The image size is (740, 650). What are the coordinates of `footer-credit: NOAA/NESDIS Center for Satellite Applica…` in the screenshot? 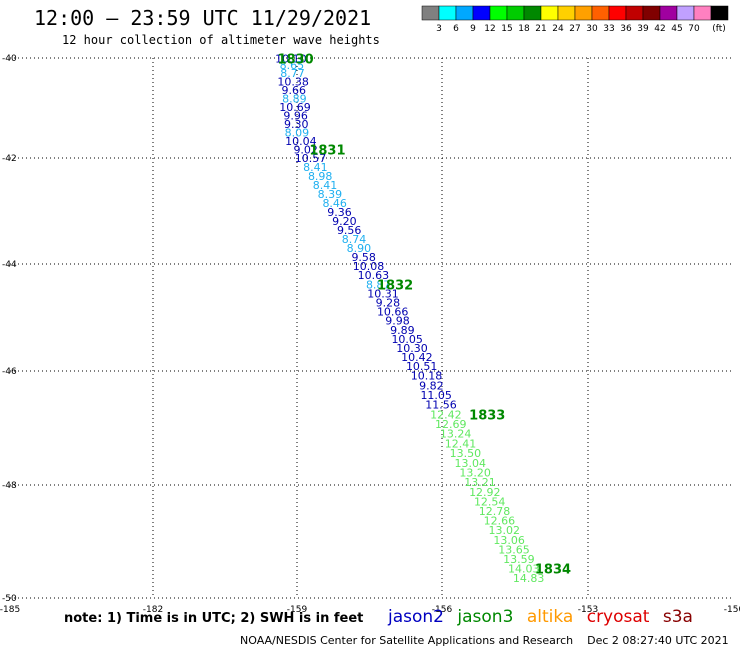 It's located at (484, 640).